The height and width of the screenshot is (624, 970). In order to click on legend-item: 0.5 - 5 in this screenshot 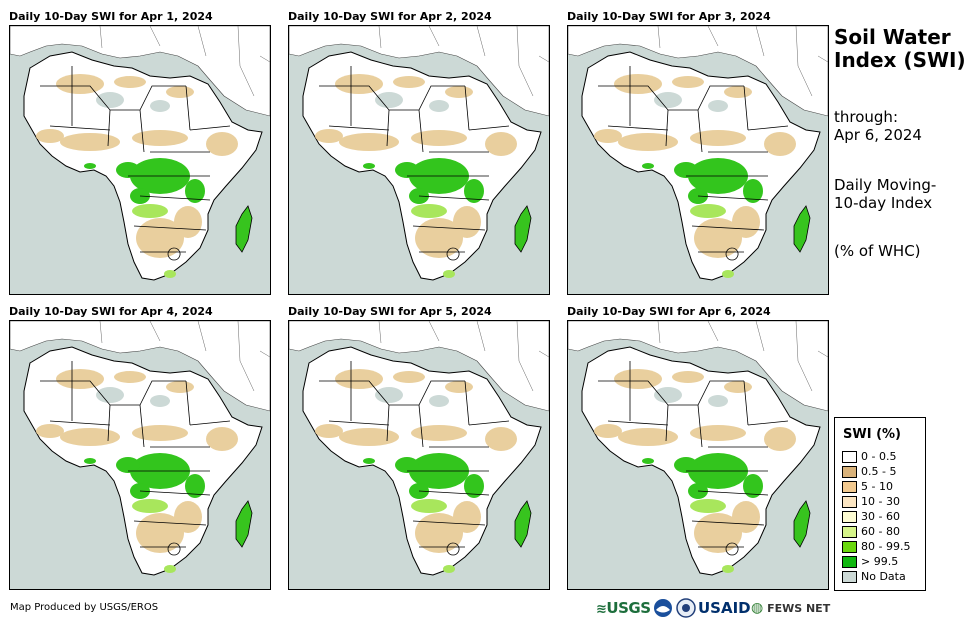, I will do `click(869, 471)`.